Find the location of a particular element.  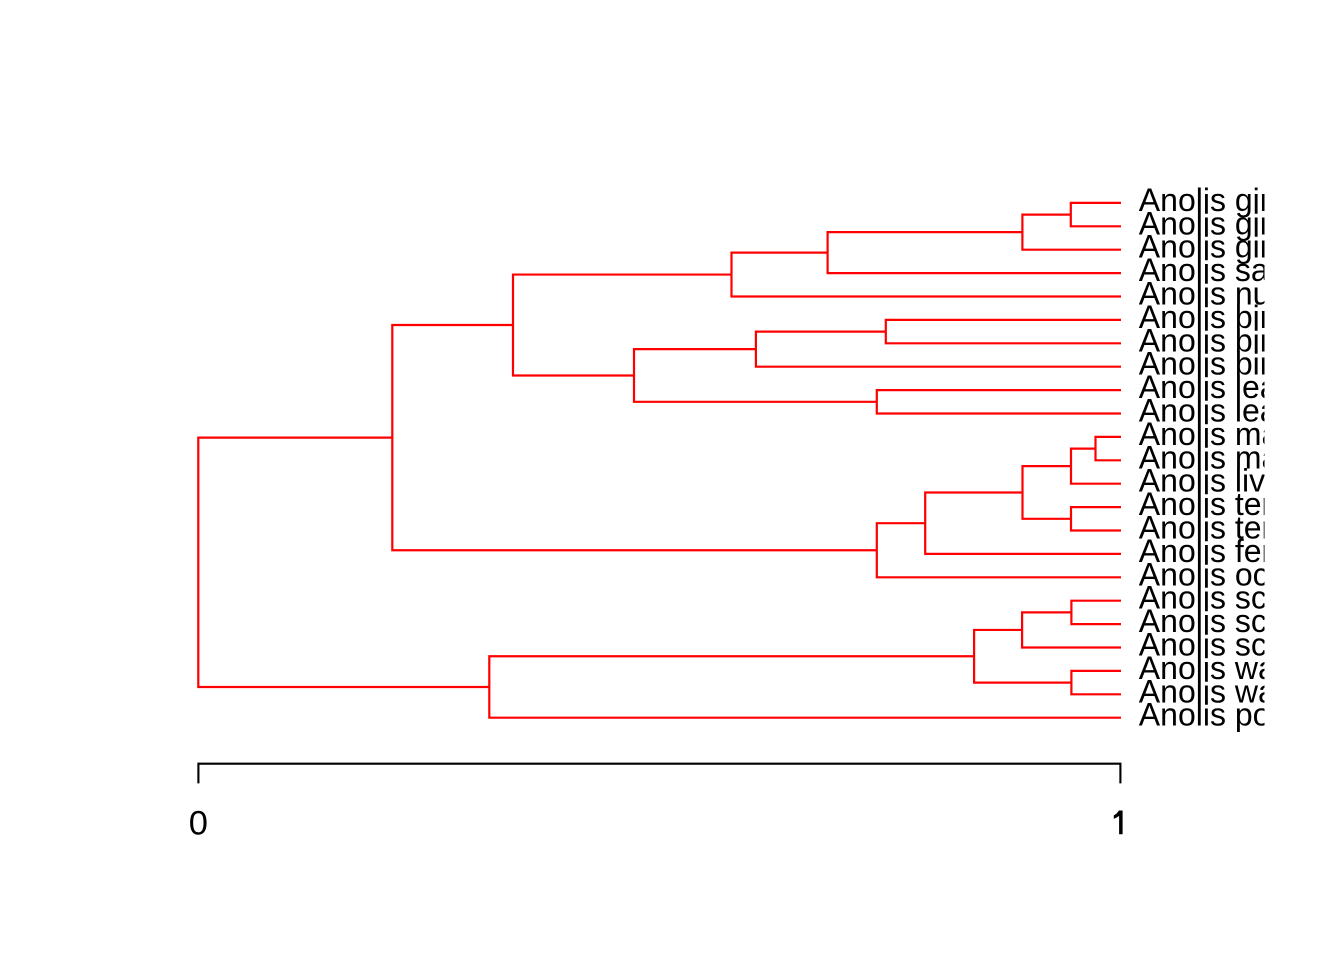

svg-text: 0 is located at coordinates (198, 824).